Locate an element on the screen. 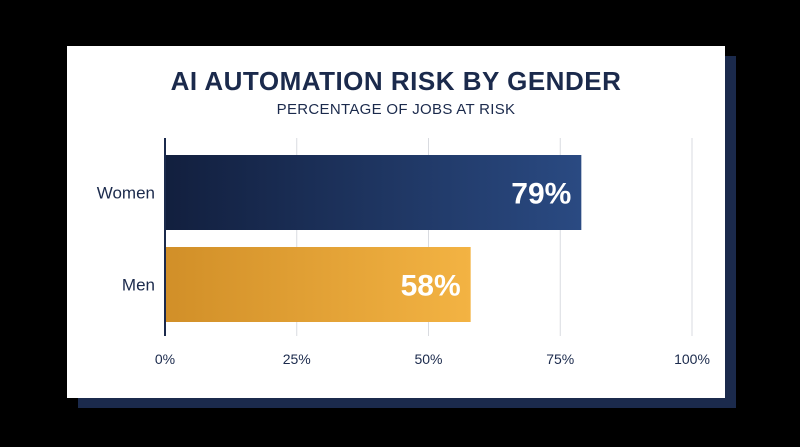 The height and width of the screenshot is (447, 800). data-label: 79% is located at coordinates (541, 194).